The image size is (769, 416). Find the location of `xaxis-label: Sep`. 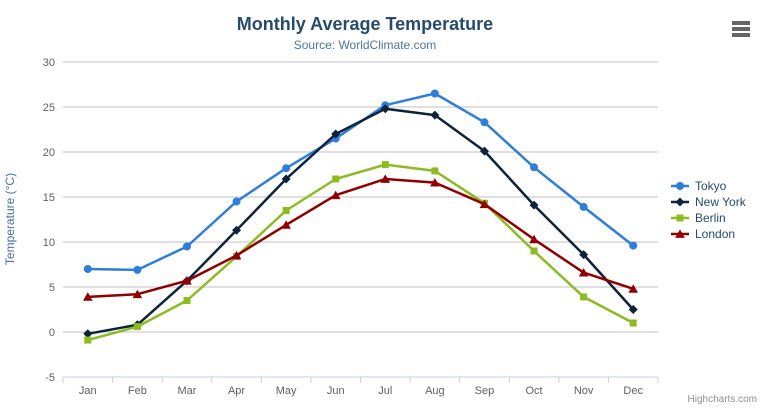

xaxis-label: Sep is located at coordinates (485, 391).